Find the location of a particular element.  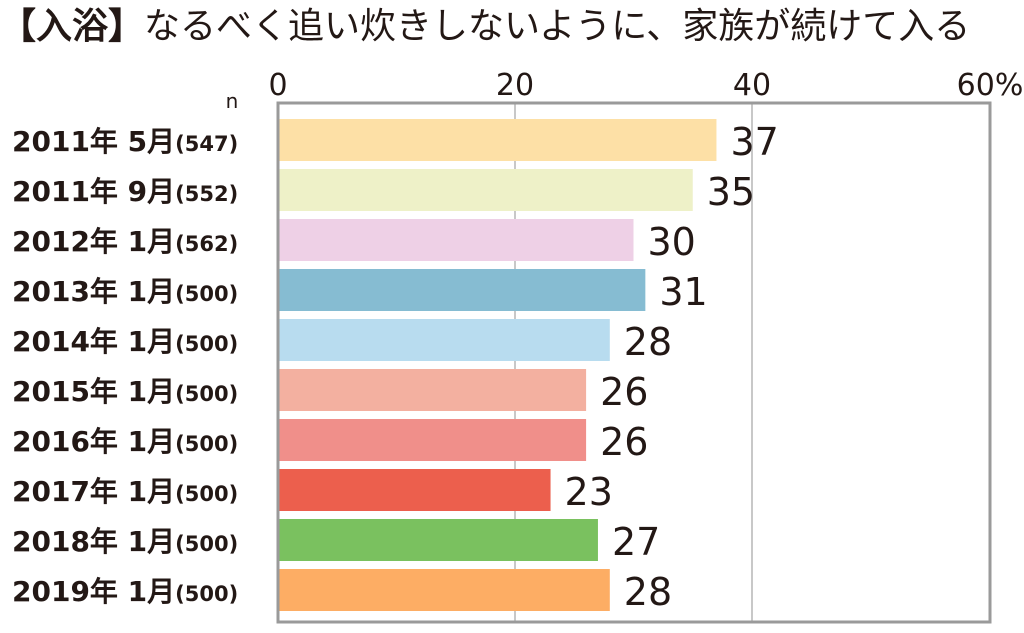

category-period: 2011年 5月 is located at coordinates (93, 141).